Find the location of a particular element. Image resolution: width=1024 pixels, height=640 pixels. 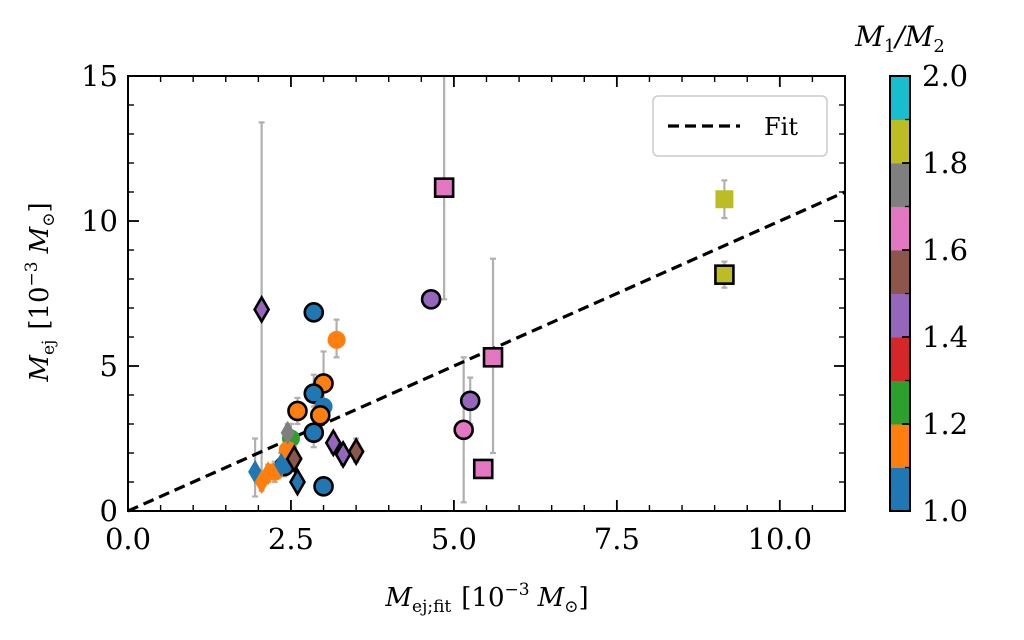

colorbar: 1.0 1.2 1.4 1.6 1.8 2.0 is located at coordinates (928, 293).